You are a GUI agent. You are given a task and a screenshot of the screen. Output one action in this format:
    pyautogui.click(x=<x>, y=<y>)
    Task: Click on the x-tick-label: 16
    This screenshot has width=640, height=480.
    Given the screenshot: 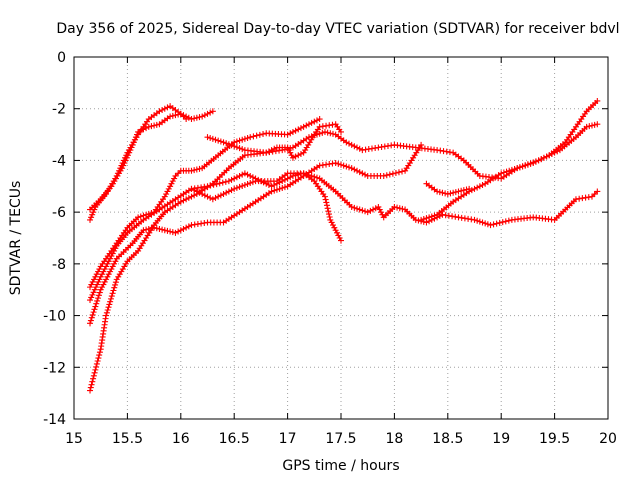 What is the action you would take?
    pyautogui.click(x=181, y=439)
    